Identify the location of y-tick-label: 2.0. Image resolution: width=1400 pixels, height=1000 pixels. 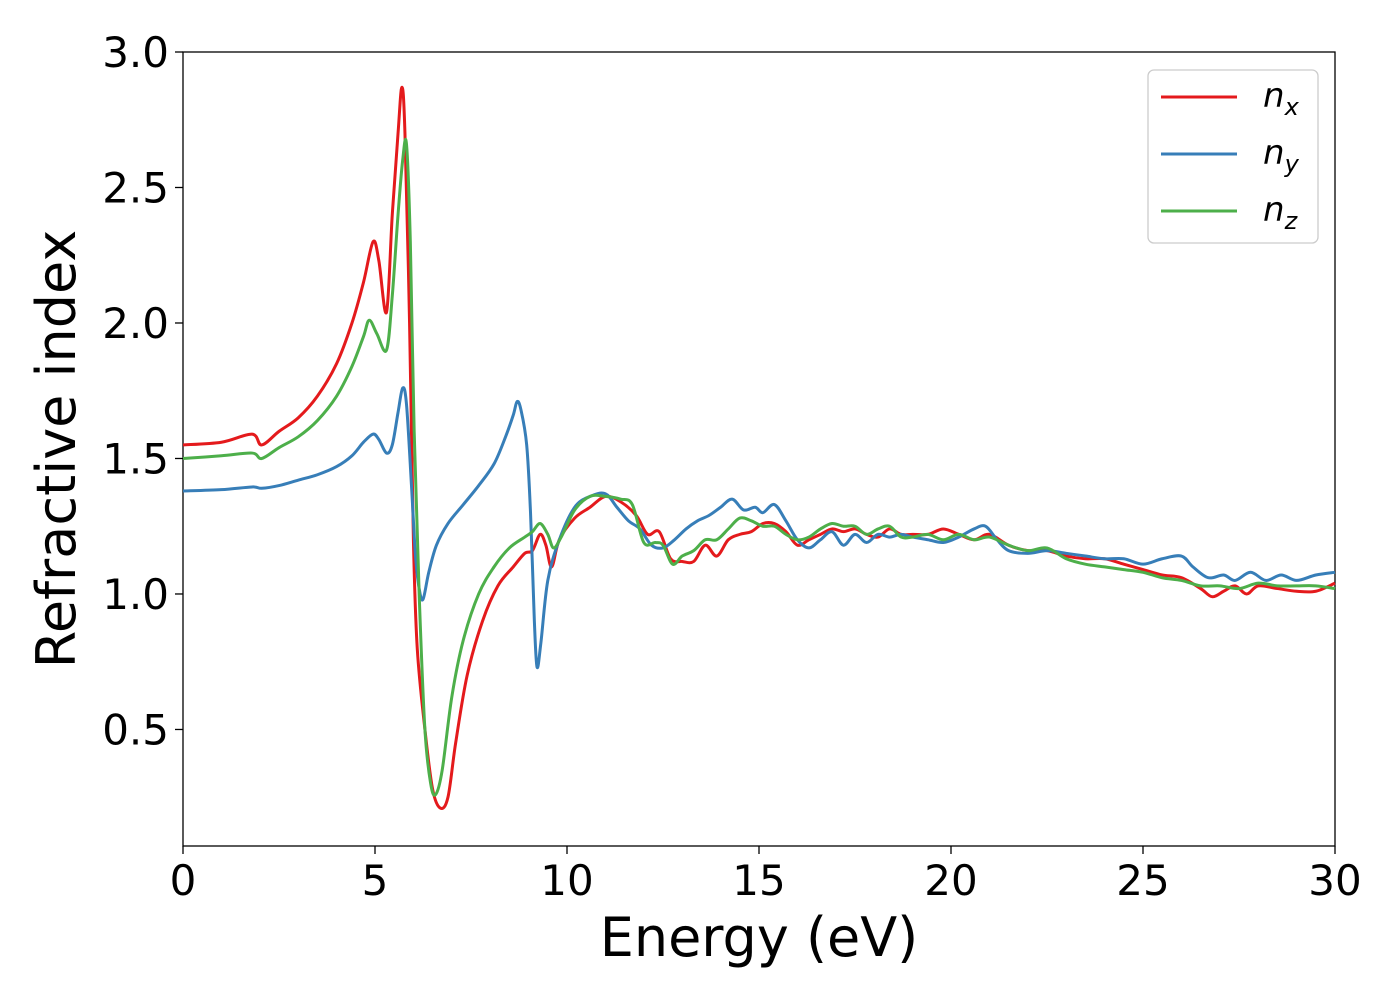
(135, 323).